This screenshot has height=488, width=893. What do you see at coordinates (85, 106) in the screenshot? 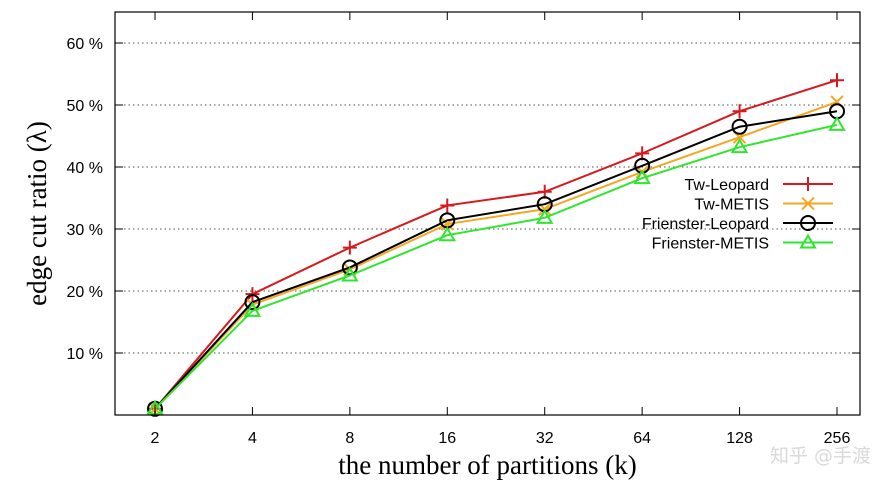
I see `y-tick-label: 50 %` at bounding box center [85, 106].